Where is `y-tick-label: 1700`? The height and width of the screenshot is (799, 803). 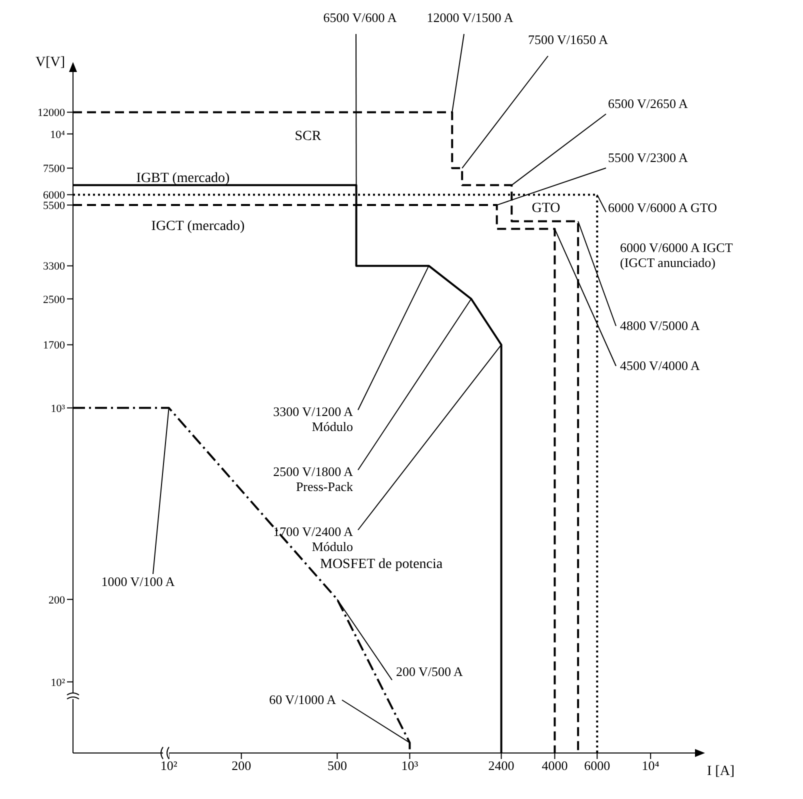
y-tick-label: 1700 is located at coordinates (54, 346).